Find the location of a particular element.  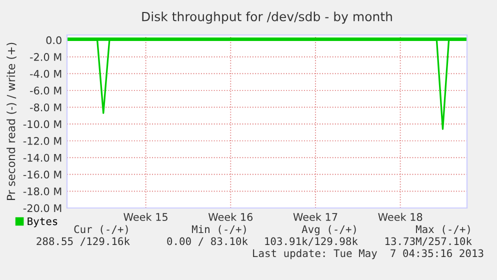

text: Last update: Tue May 7 04:35:16 2013 is located at coordinates (368, 254).